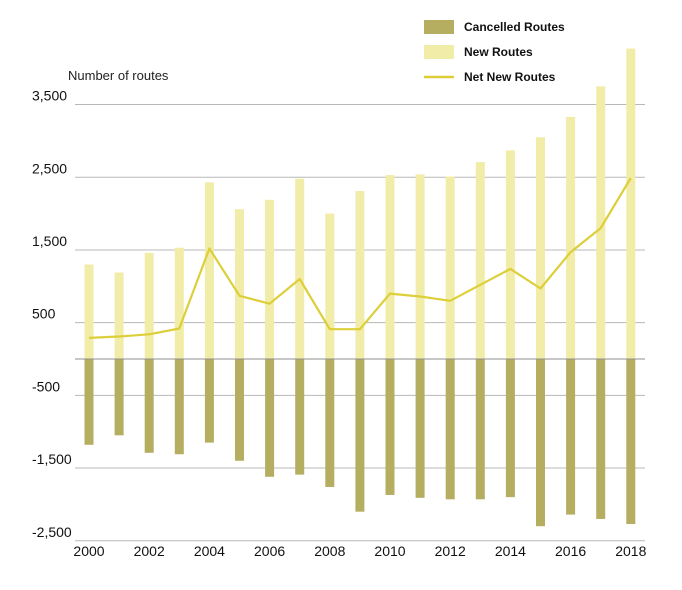 This screenshot has height=590, width=682. I want to click on cancelled-routes-bar-2017, so click(601, 439).